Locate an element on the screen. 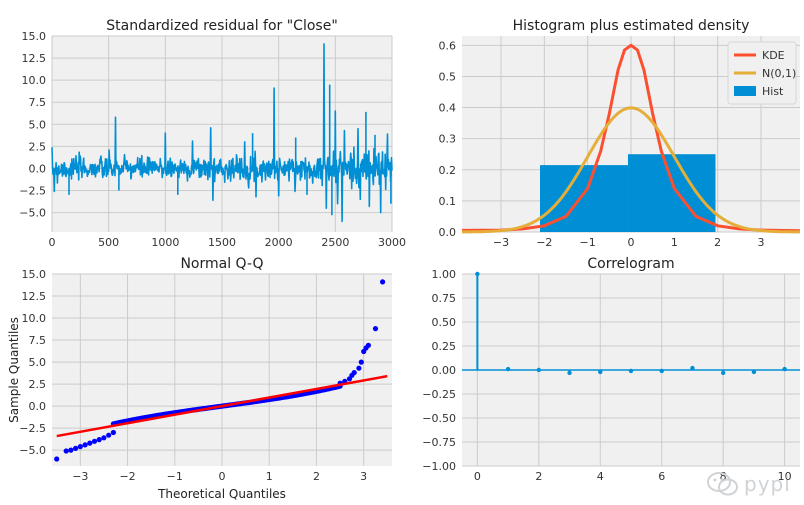 This screenshot has height=505, width=804. watermark: pypi is located at coordinates (754, 485).